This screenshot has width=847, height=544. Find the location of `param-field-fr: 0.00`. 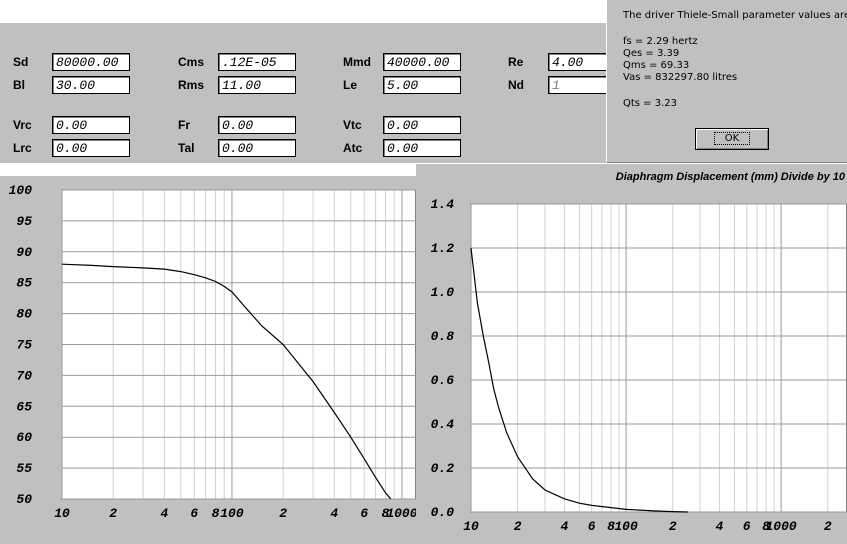

param-field-fr: 0.00 is located at coordinates (257, 125).